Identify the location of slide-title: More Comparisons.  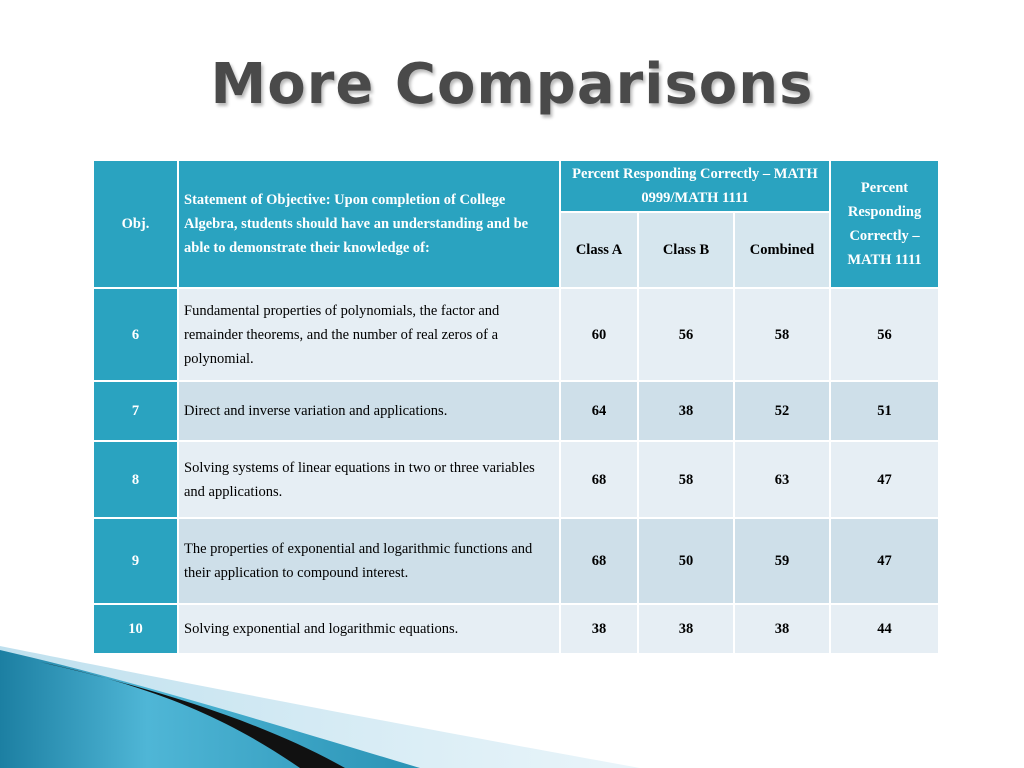
(512, 84).